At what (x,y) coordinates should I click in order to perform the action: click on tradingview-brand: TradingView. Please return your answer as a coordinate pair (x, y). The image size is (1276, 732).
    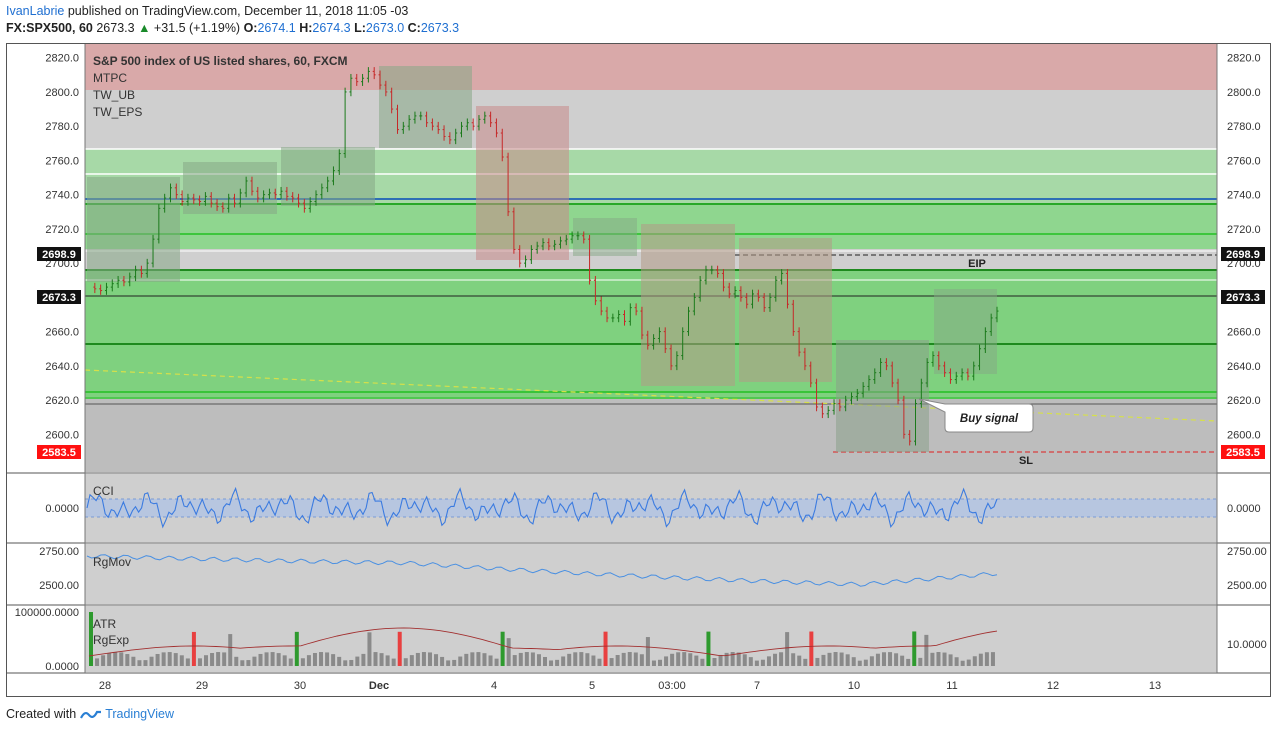
    Looking at the image, I should click on (127, 714).